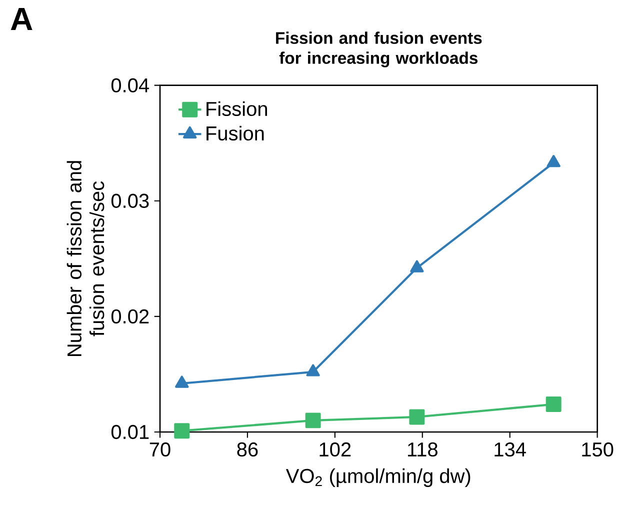 This screenshot has width=621, height=522. Describe the element at coordinates (130, 85) in the screenshot. I see `y-tick-label: 0.04` at that location.